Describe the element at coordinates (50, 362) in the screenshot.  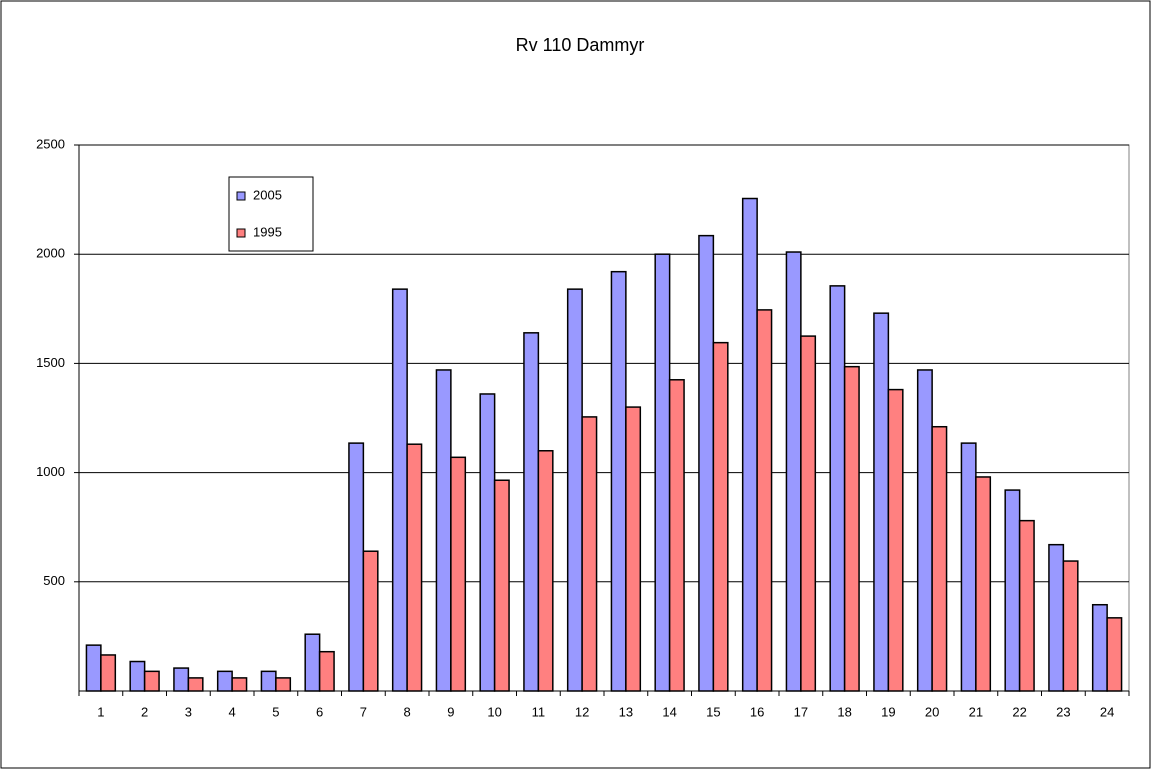
I see `y-tick-label: 1500` at that location.